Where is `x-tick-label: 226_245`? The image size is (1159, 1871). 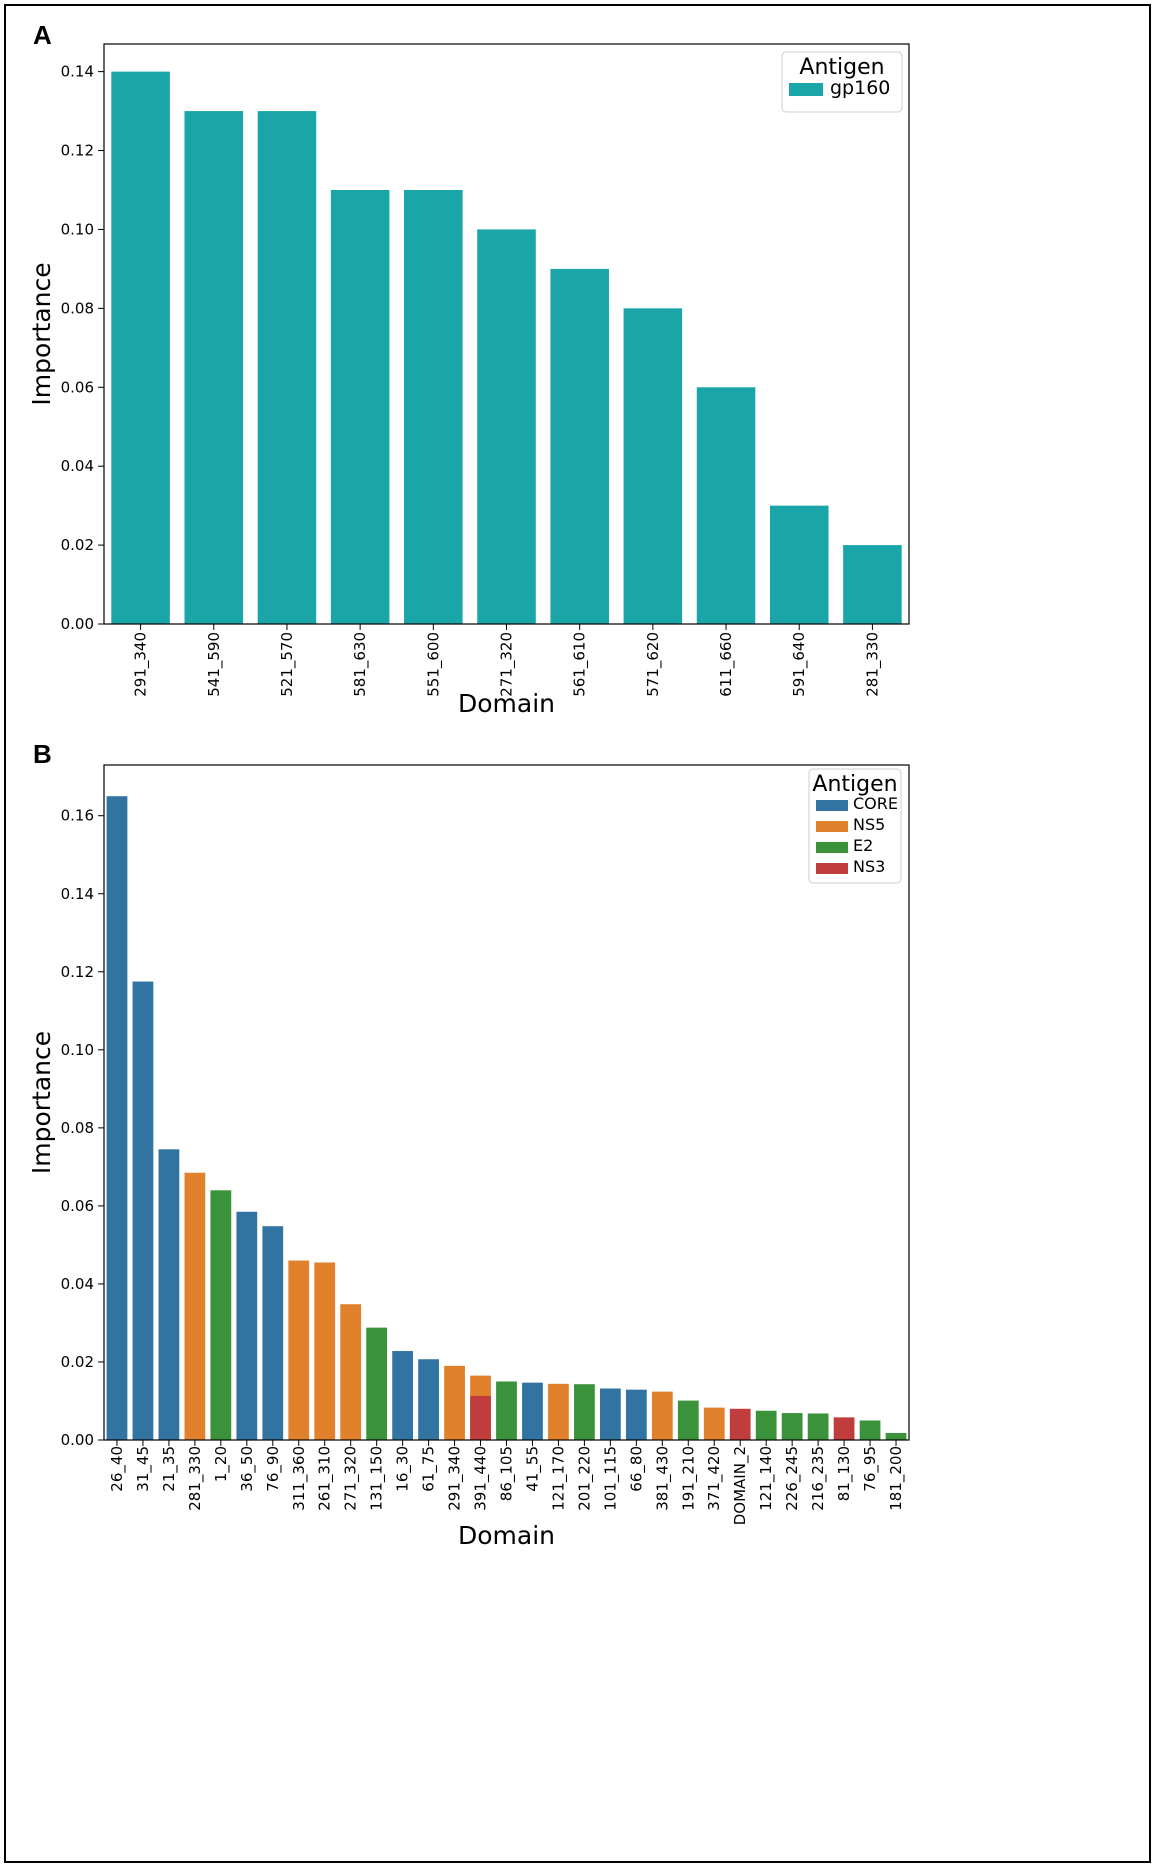
x-tick-label: 226_245 is located at coordinates (792, 1478).